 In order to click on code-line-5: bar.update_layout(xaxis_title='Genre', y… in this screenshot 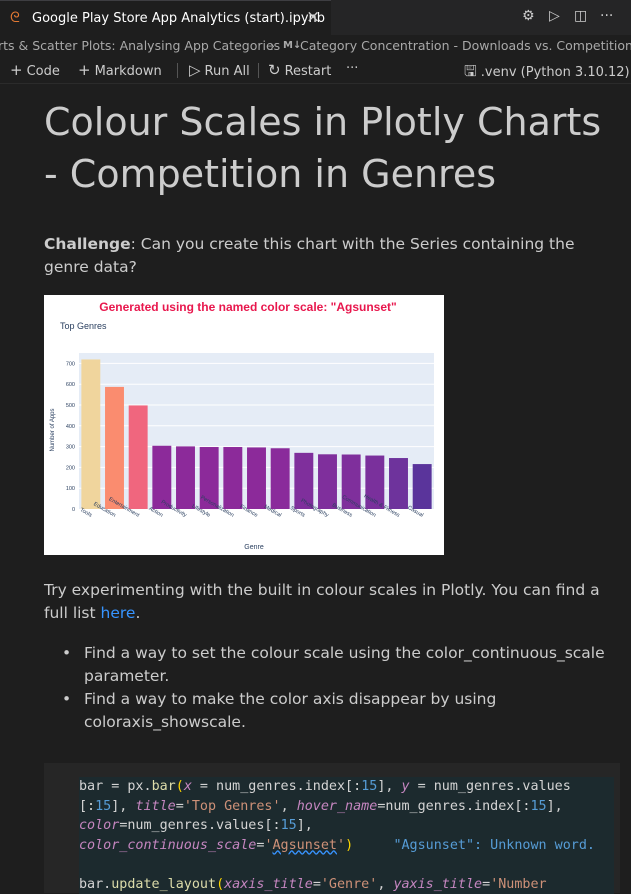, I will do `click(313, 884)`.